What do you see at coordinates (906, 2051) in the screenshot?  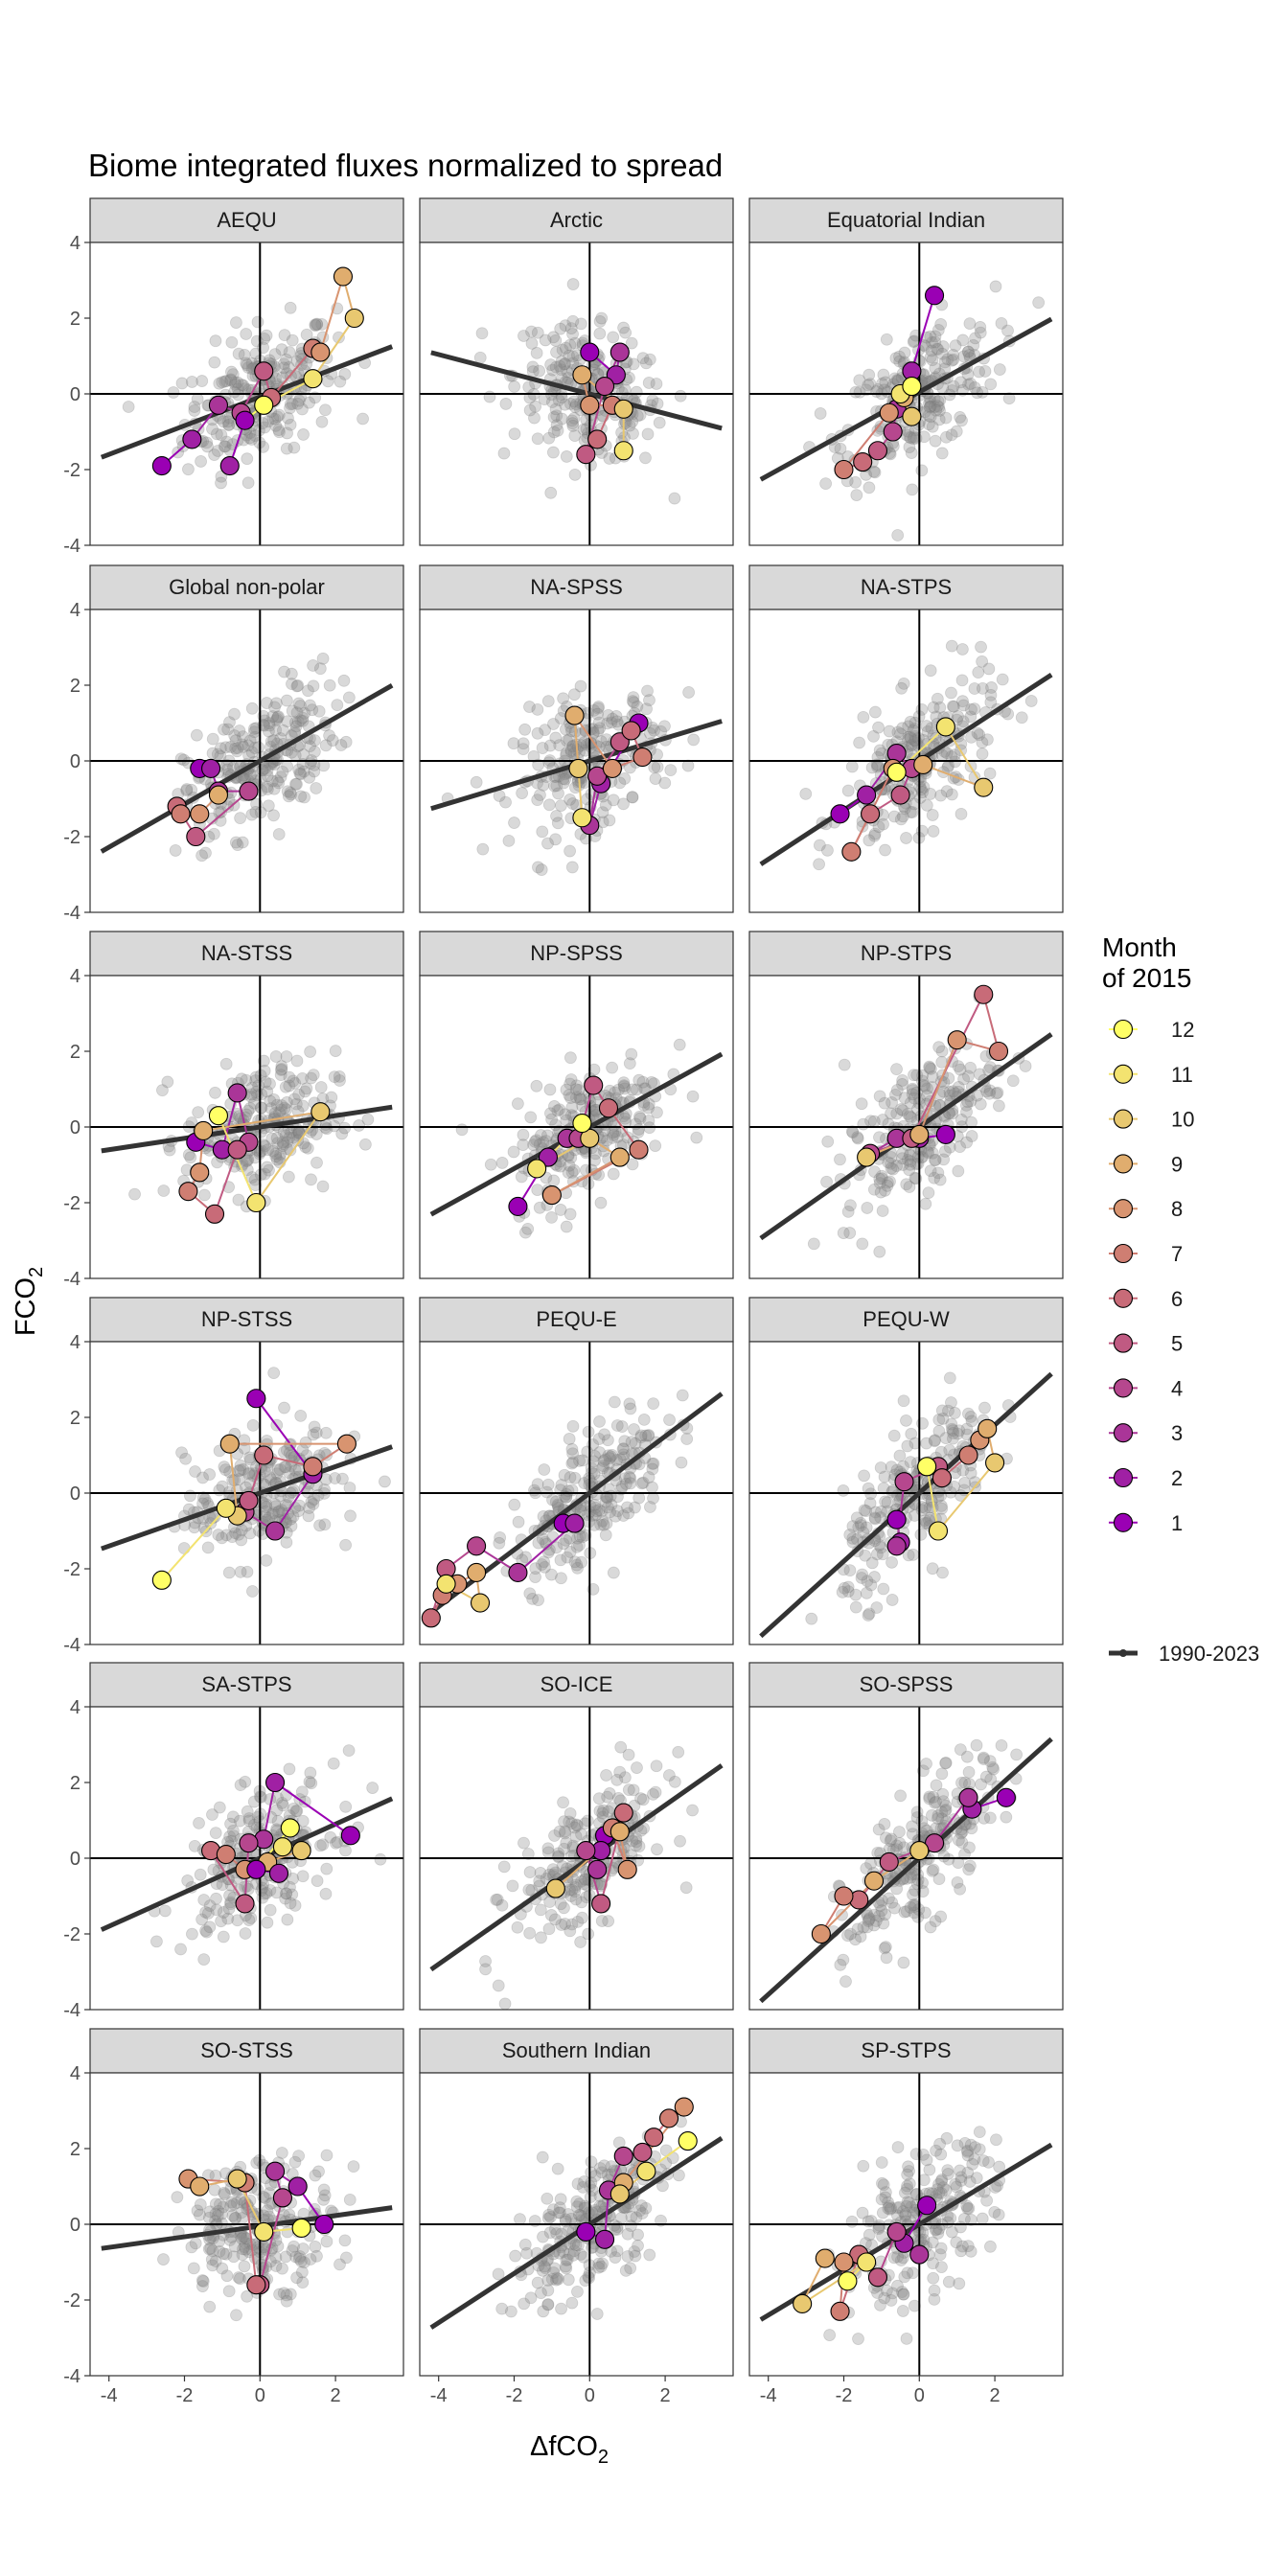 I see `strip-sp-stps` at bounding box center [906, 2051].